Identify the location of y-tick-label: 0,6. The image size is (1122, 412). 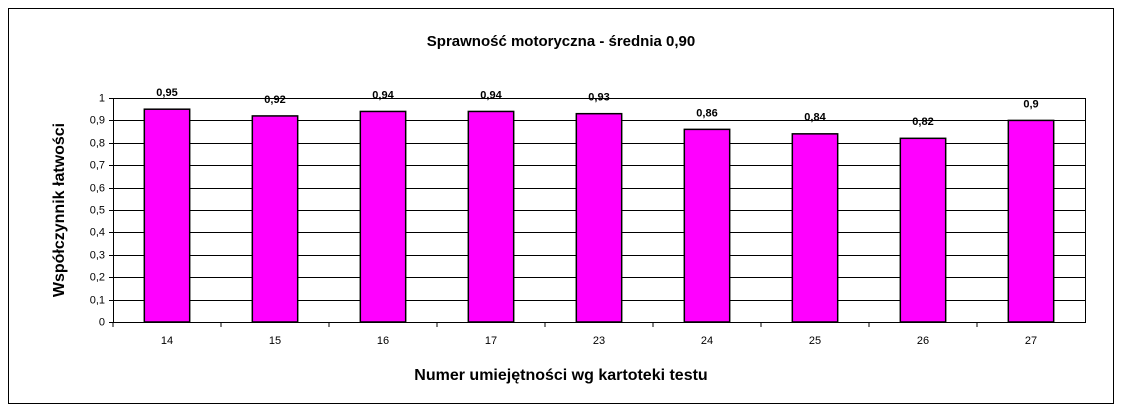
(97, 188).